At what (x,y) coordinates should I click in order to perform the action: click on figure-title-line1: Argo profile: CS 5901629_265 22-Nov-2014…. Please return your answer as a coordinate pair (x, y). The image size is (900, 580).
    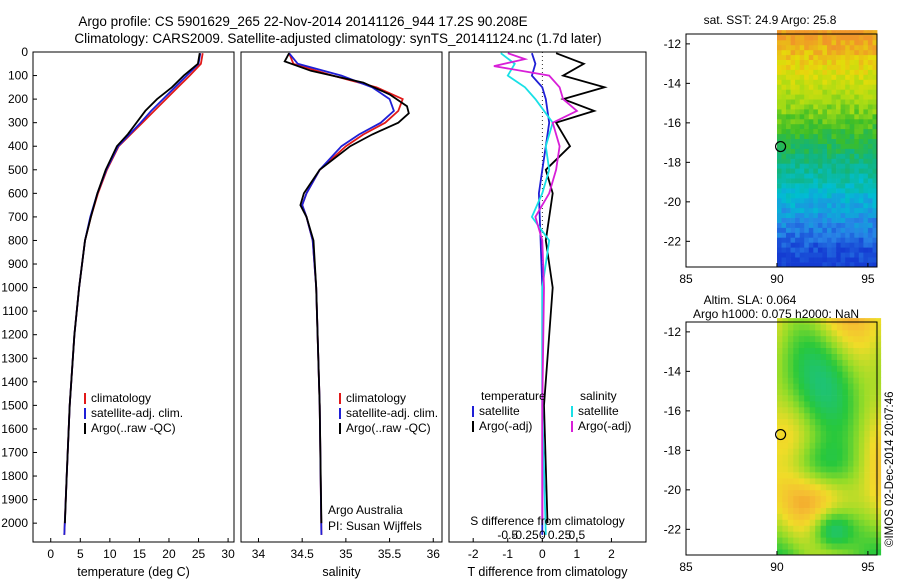
    Looking at the image, I should click on (302, 21).